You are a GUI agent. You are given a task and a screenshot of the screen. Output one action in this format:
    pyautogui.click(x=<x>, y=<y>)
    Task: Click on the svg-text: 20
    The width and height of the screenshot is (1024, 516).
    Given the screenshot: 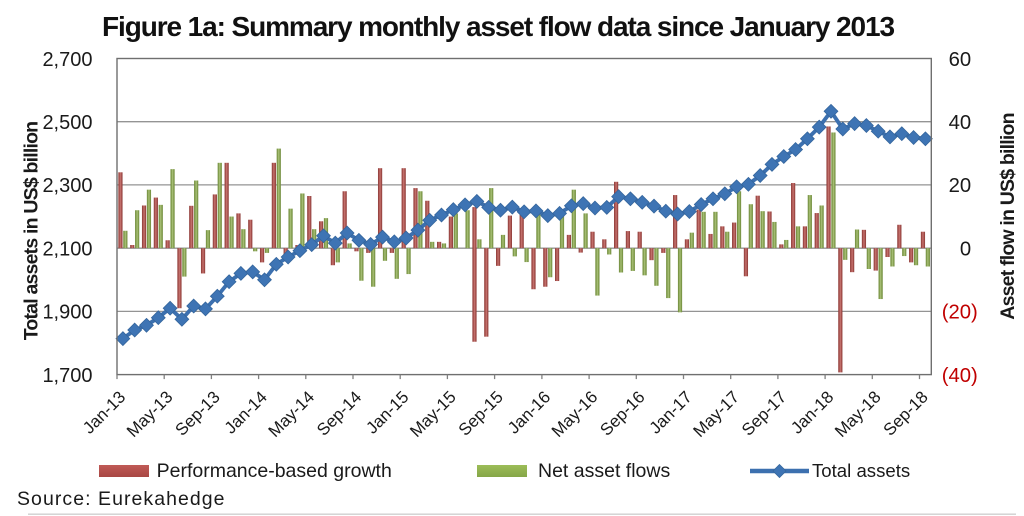 What is the action you would take?
    pyautogui.click(x=960, y=186)
    